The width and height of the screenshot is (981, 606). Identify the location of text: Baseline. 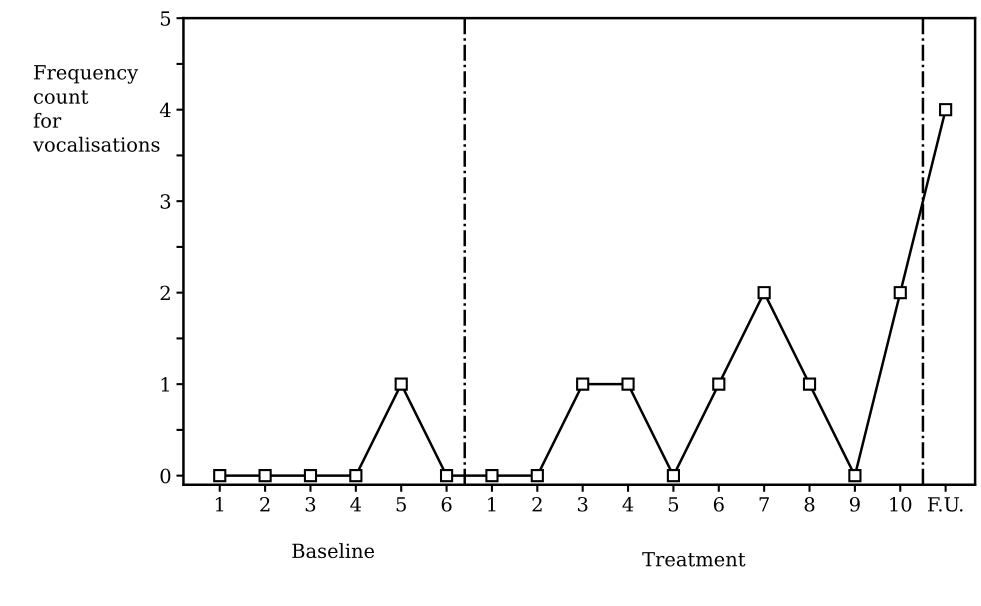
(333, 550).